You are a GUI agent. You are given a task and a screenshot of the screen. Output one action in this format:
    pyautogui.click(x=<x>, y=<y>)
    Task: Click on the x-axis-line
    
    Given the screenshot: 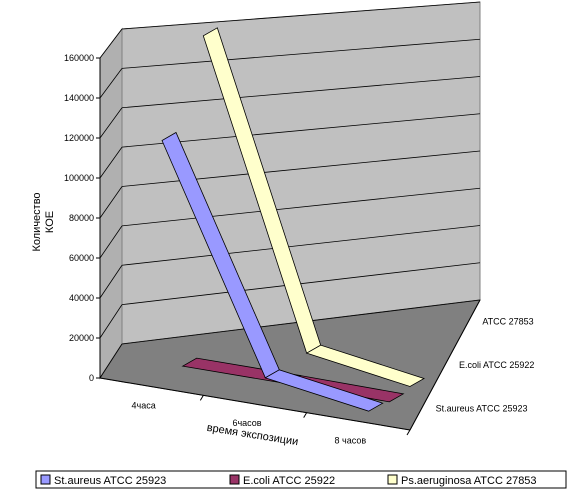 What is the action you would take?
    pyautogui.click(x=255, y=404)
    